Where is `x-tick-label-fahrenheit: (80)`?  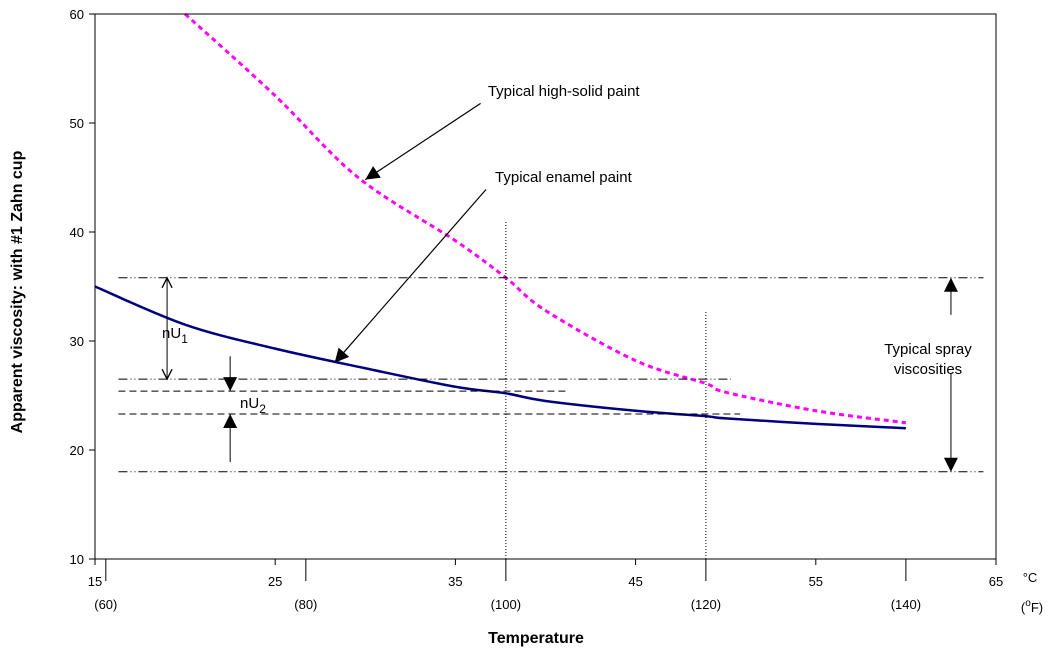
x-tick-label-fahrenheit: (80) is located at coordinates (305, 604).